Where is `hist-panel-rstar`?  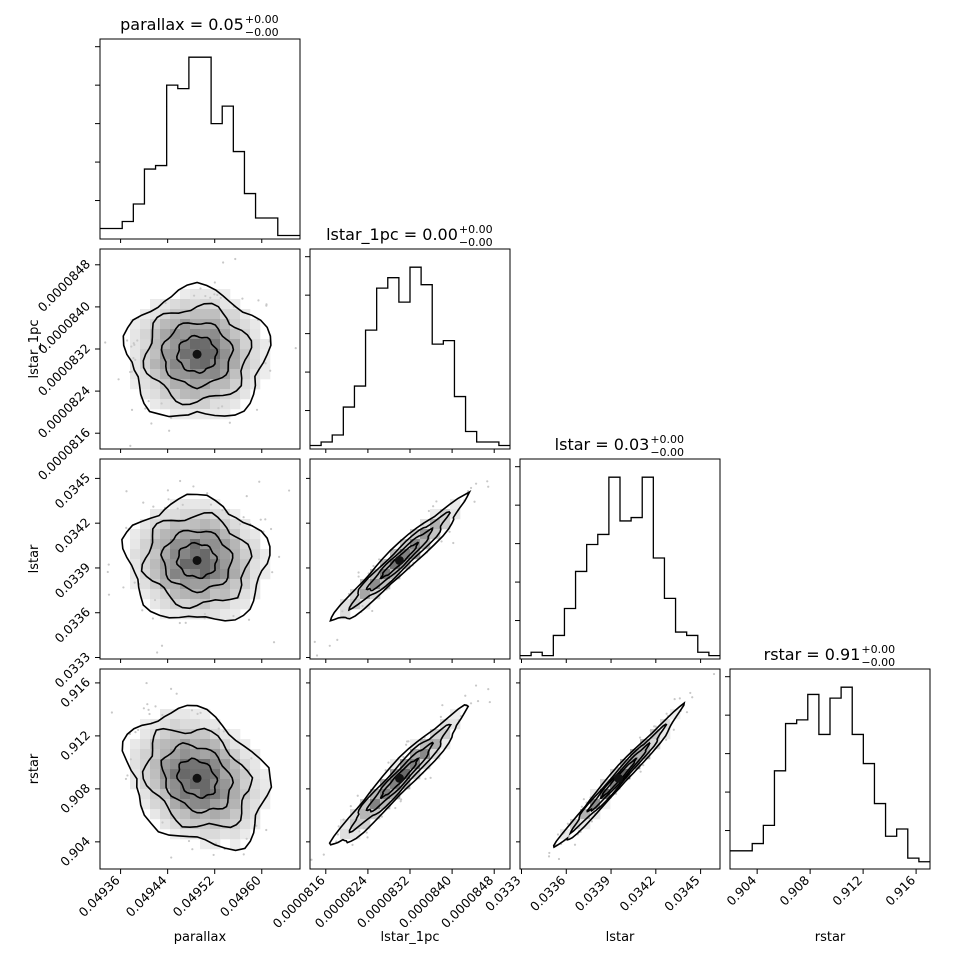 hist-panel-rstar is located at coordinates (827, 772).